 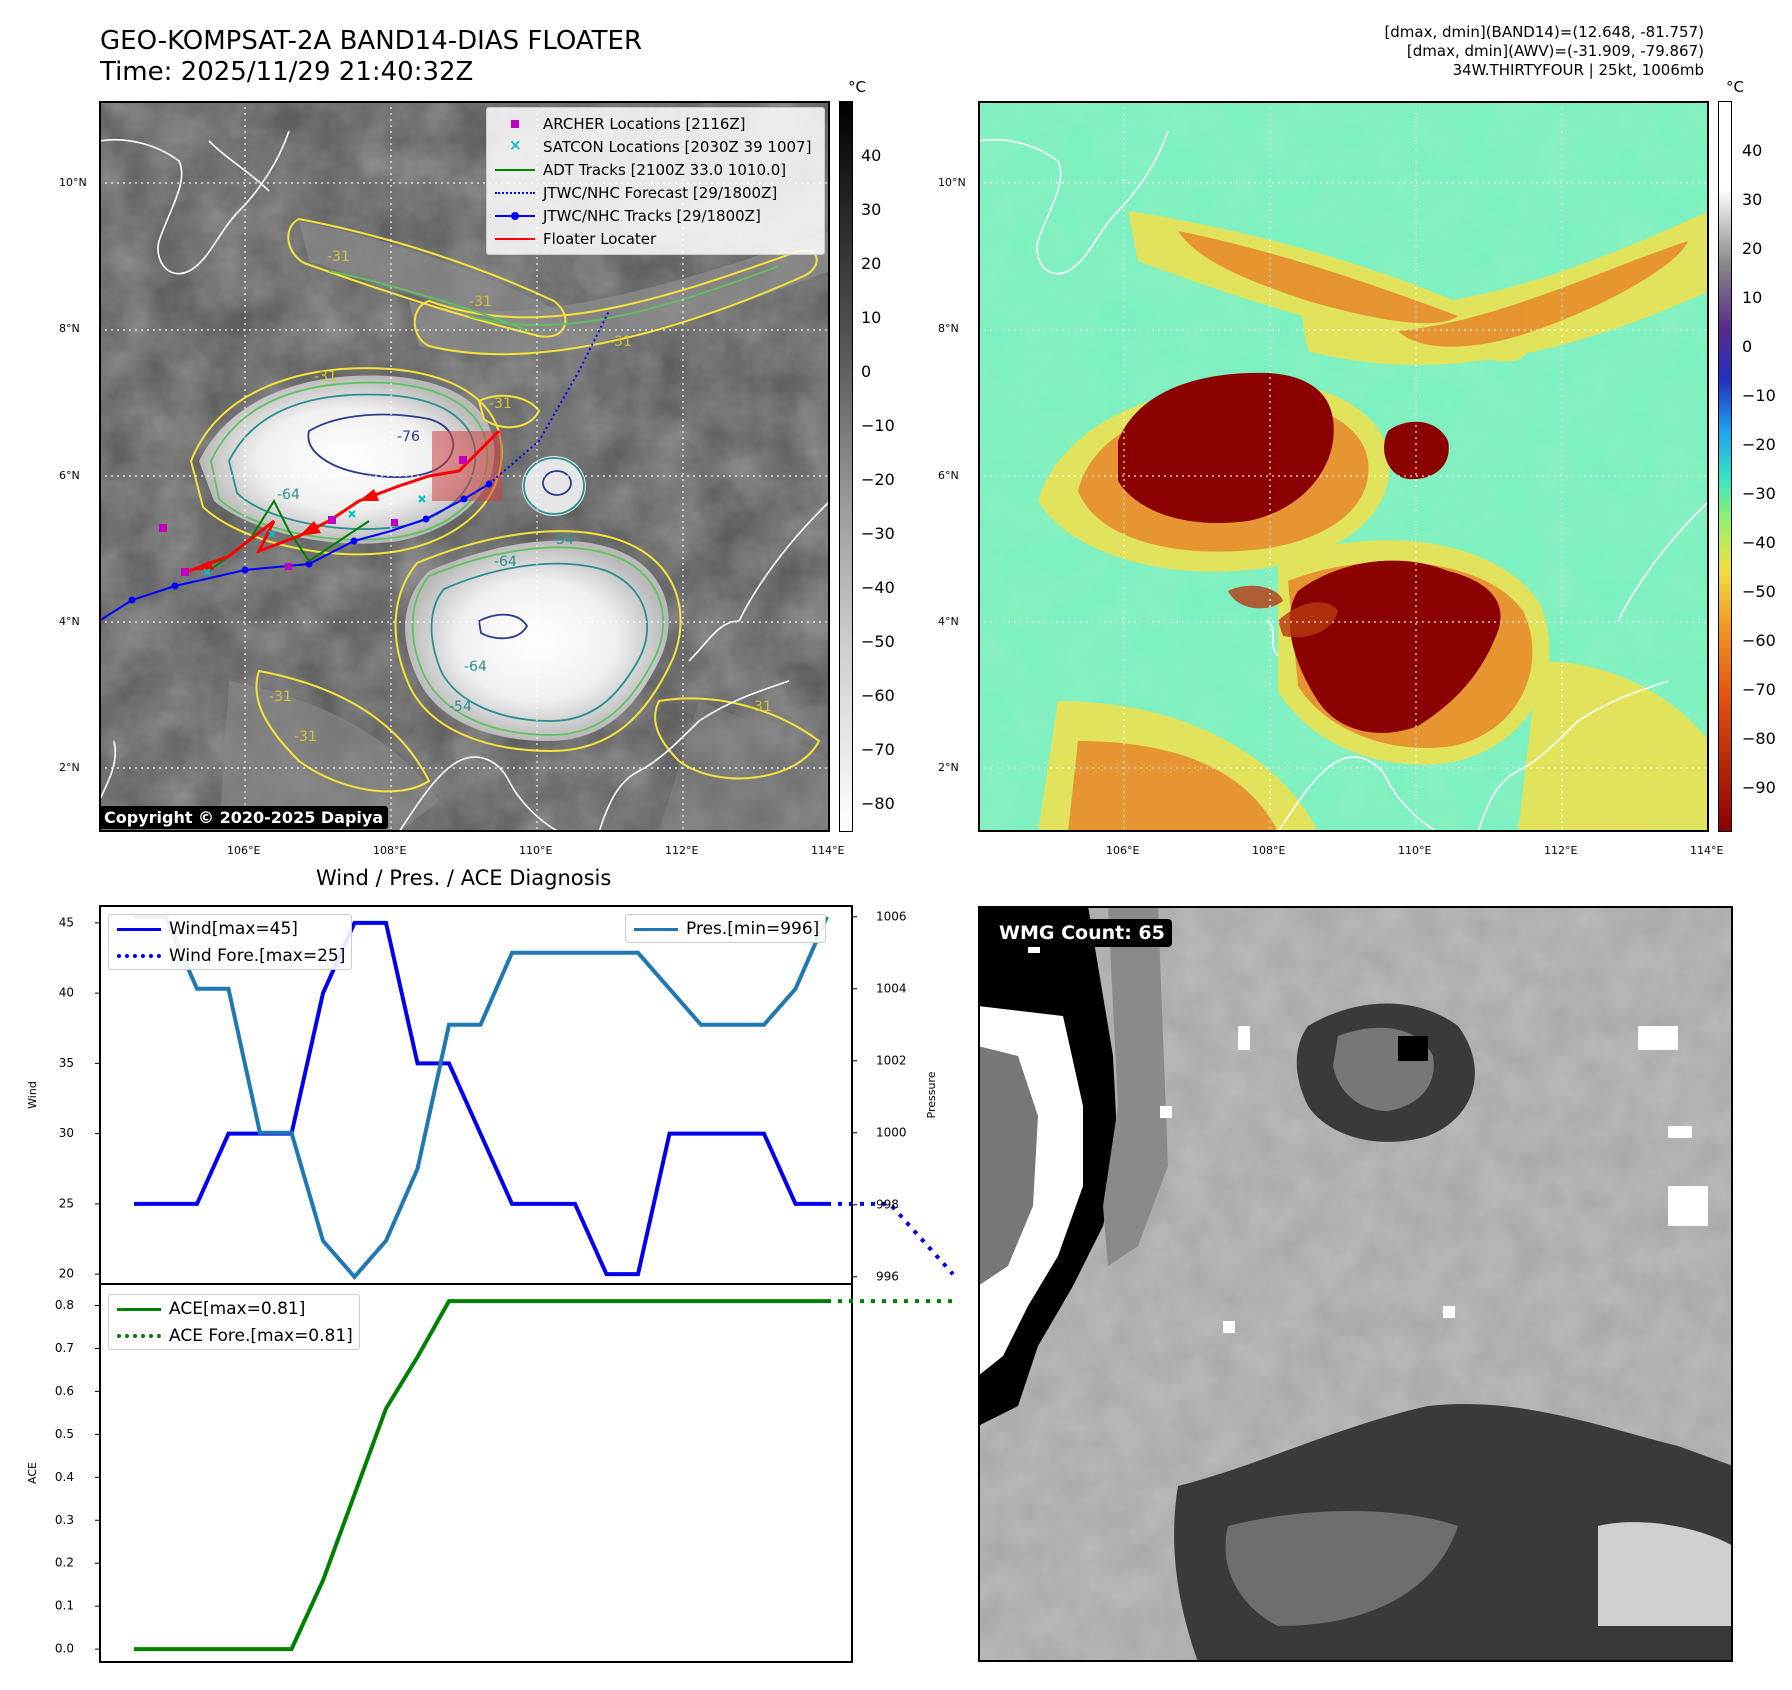 What do you see at coordinates (237, 1308) in the screenshot?
I see `legend-label: ACE[max=0.81]` at bounding box center [237, 1308].